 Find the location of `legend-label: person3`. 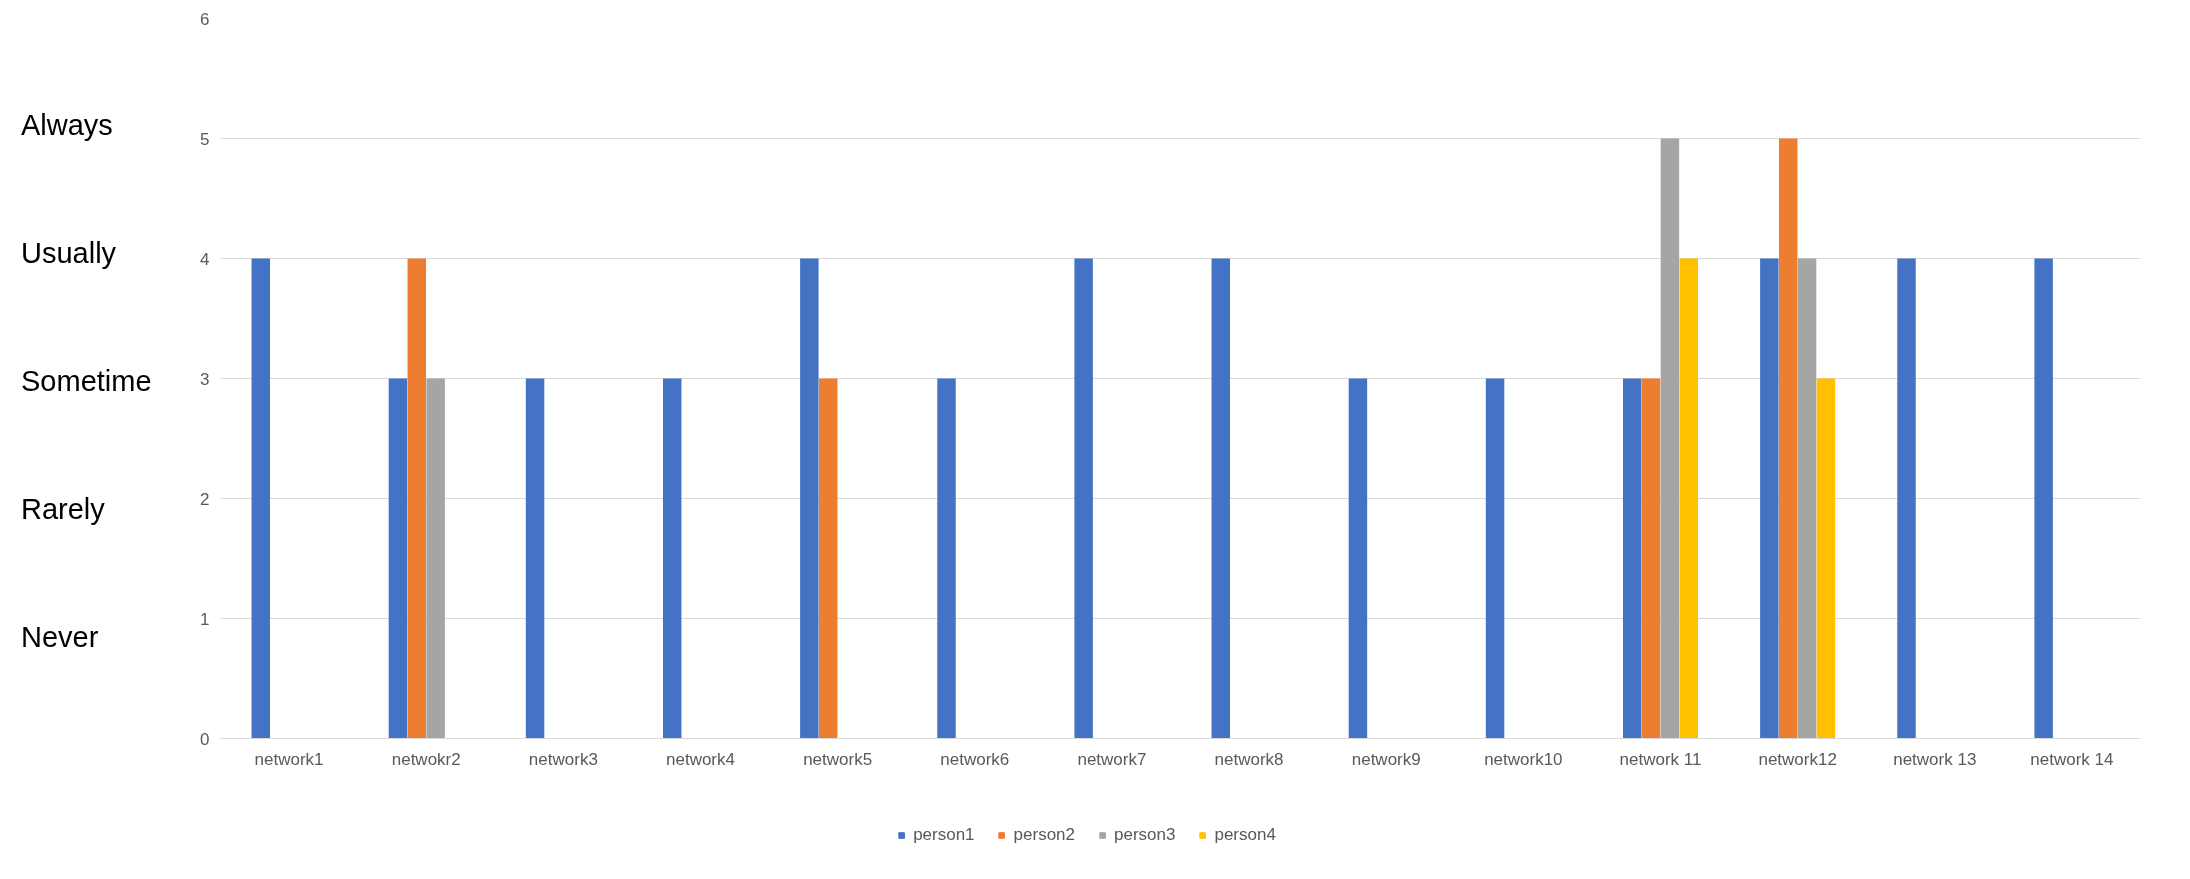

legend-label: person3 is located at coordinates (1145, 835).